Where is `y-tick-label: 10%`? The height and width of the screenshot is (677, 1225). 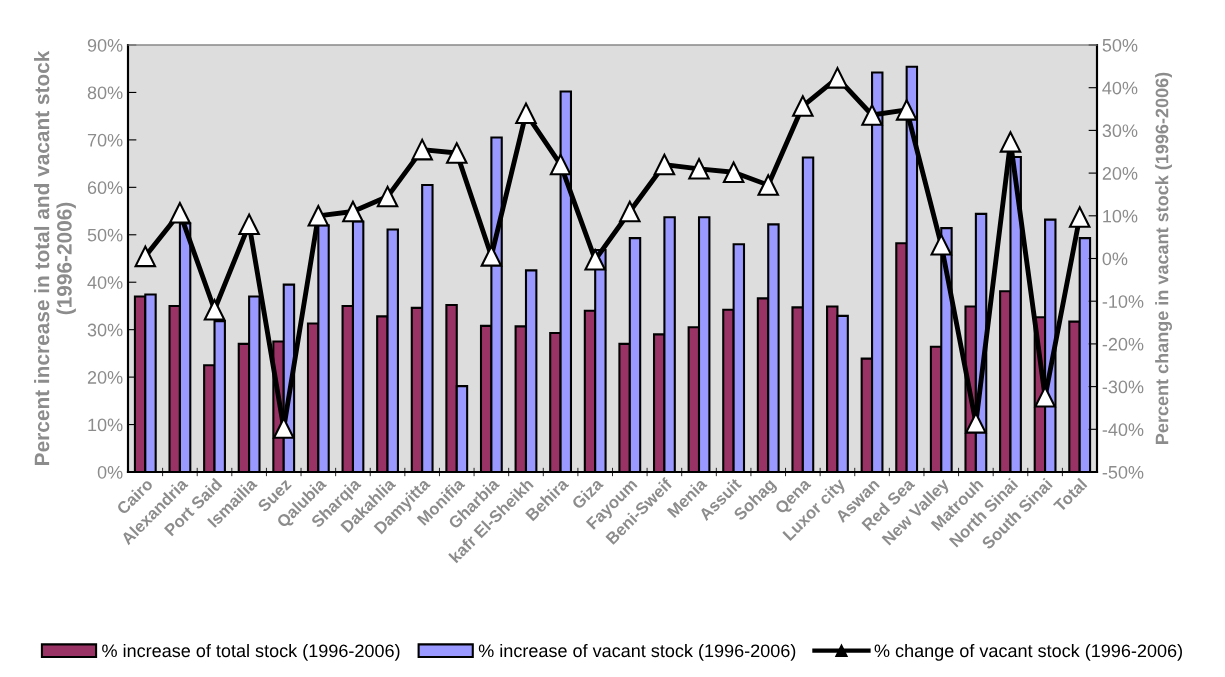 y-tick-label: 10% is located at coordinates (105, 425).